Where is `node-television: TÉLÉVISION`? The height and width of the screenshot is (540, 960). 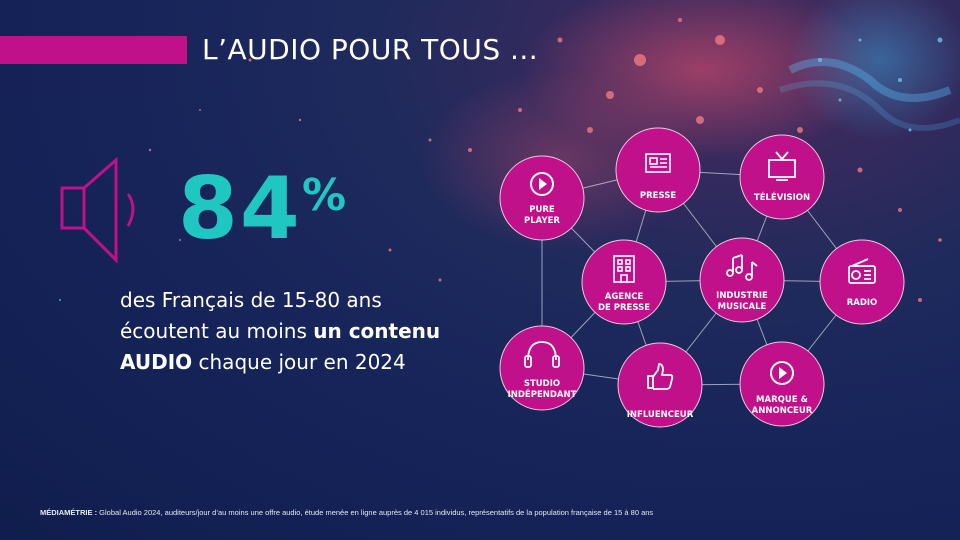
node-television: TÉLÉVISION is located at coordinates (782, 177).